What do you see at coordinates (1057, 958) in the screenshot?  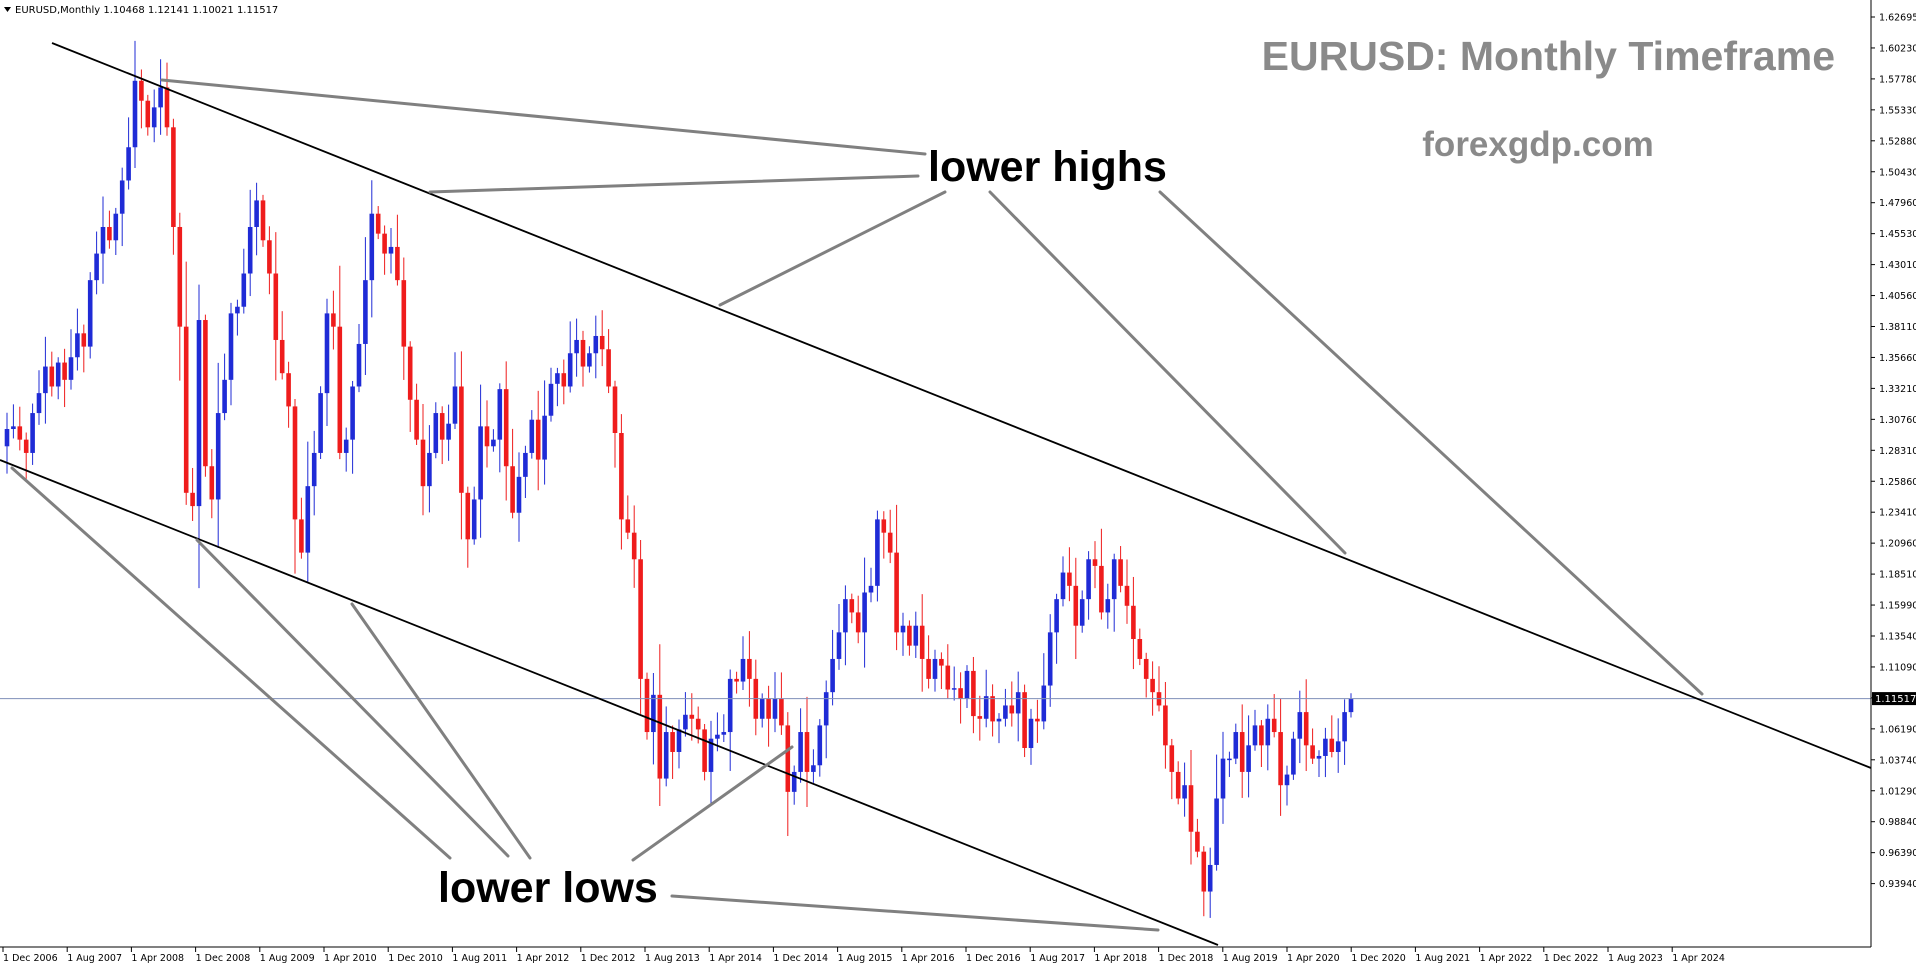 I see `x-tick-label: 1 Aug 2017` at bounding box center [1057, 958].